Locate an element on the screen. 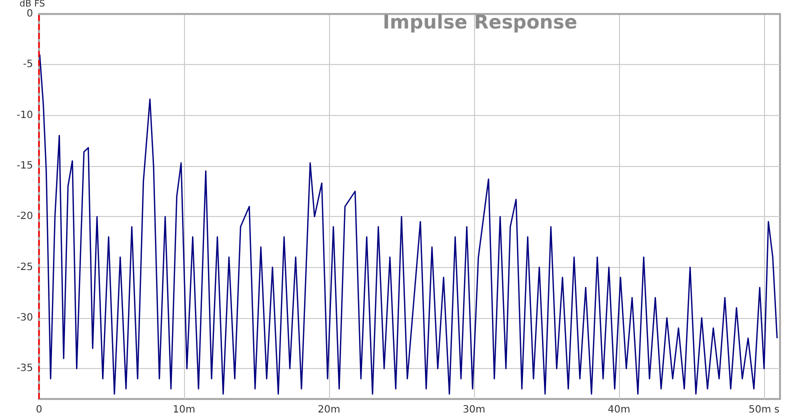 Image resolution: width=800 pixels, height=417 pixels. y-tick-label: -25 is located at coordinates (24, 267).